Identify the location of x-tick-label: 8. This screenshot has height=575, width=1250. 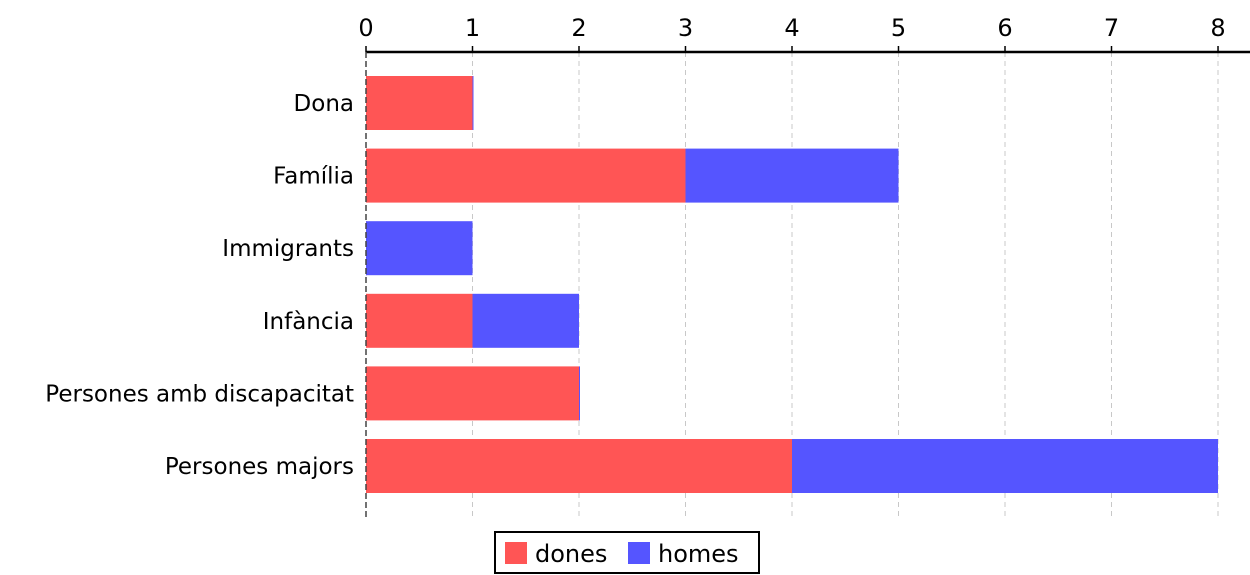
(1217, 28).